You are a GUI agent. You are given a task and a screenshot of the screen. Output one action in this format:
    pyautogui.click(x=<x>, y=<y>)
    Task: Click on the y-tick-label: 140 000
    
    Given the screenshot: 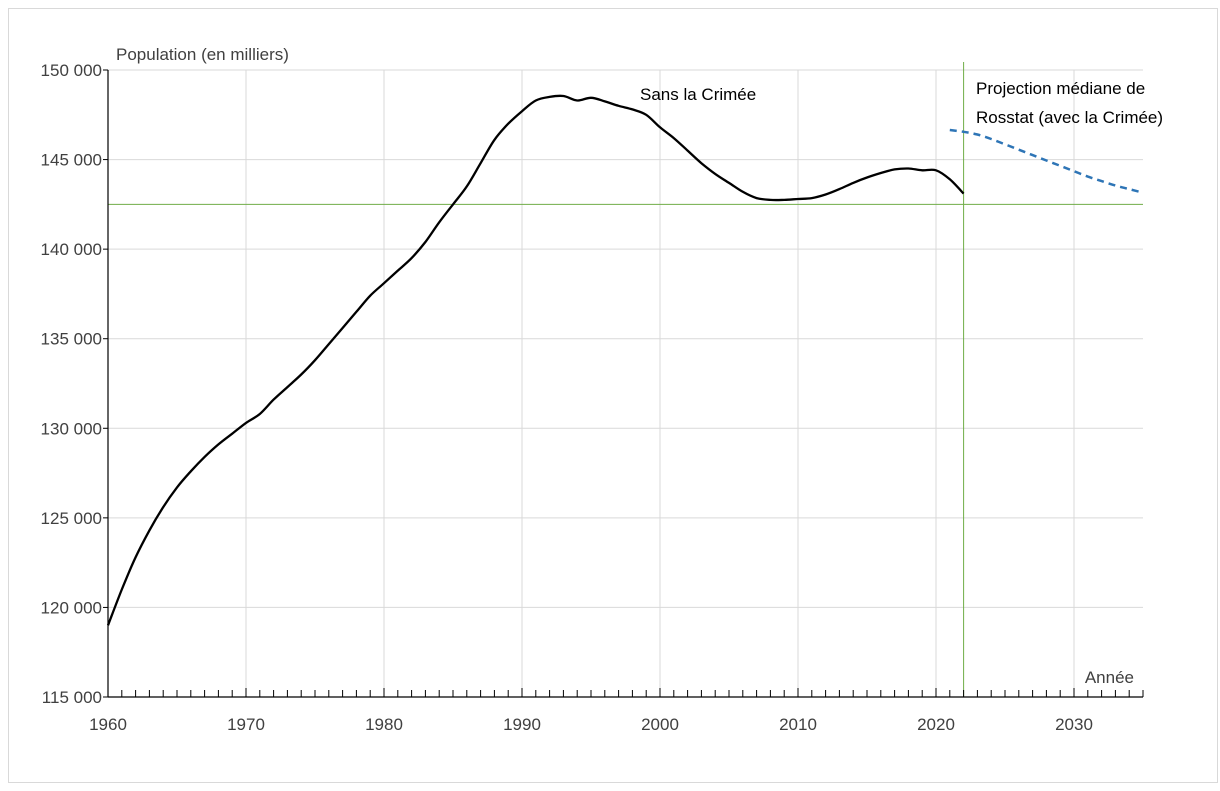 What is the action you would take?
    pyautogui.click(x=71, y=249)
    